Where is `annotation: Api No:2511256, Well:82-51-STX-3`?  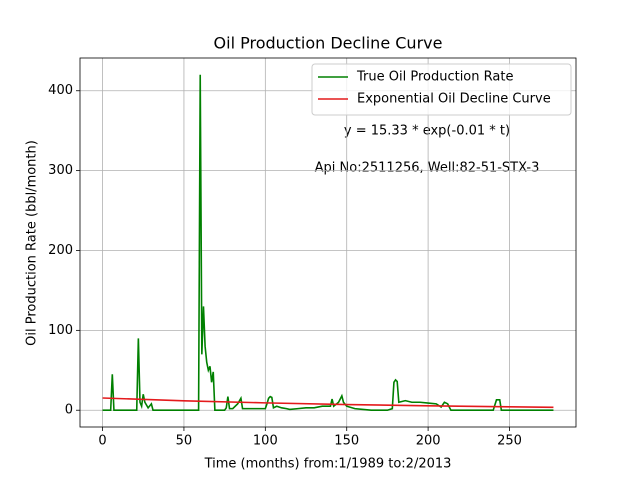
annotation: Api No:2511256, Well:82-51-STX-3 is located at coordinates (427, 168).